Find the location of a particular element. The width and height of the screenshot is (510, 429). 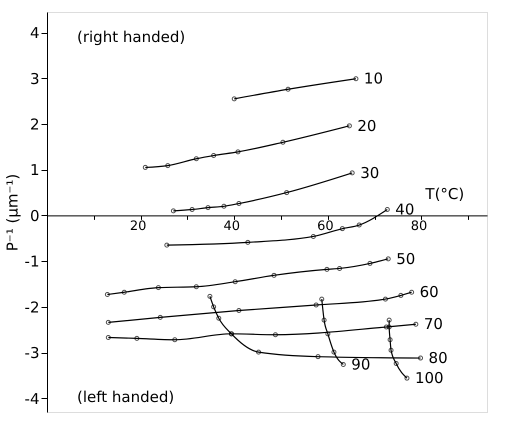

x-tick-label: 40 is located at coordinates (231, 226).